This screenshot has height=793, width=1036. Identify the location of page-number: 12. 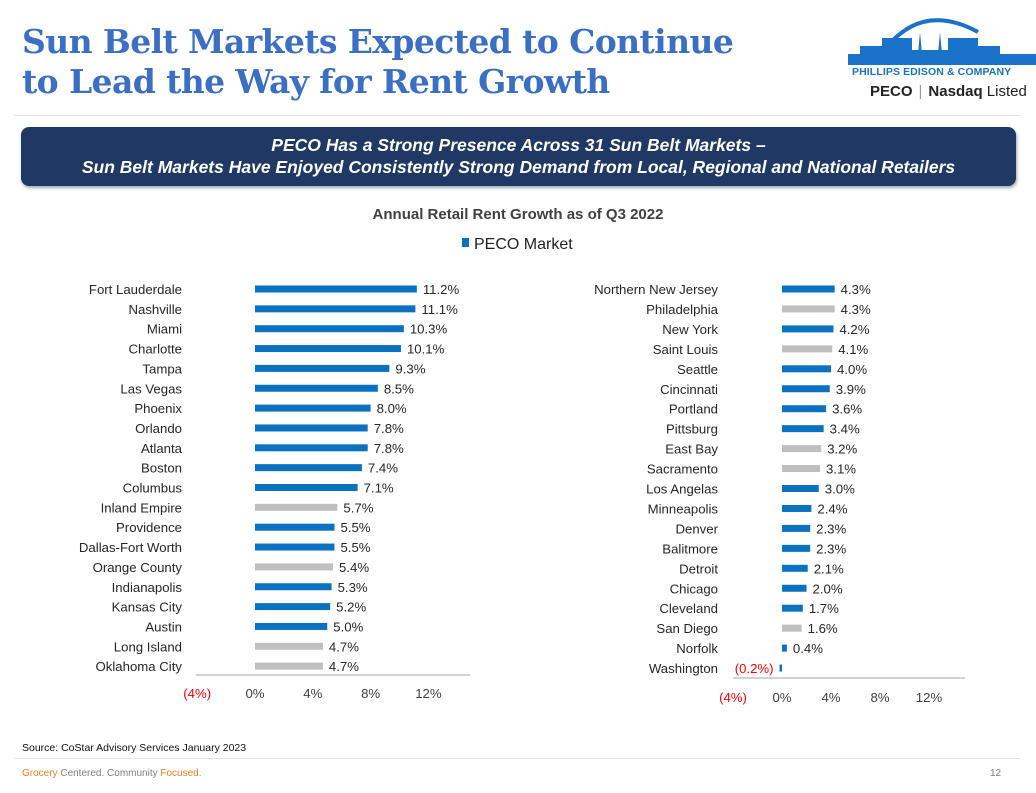
(996, 773).